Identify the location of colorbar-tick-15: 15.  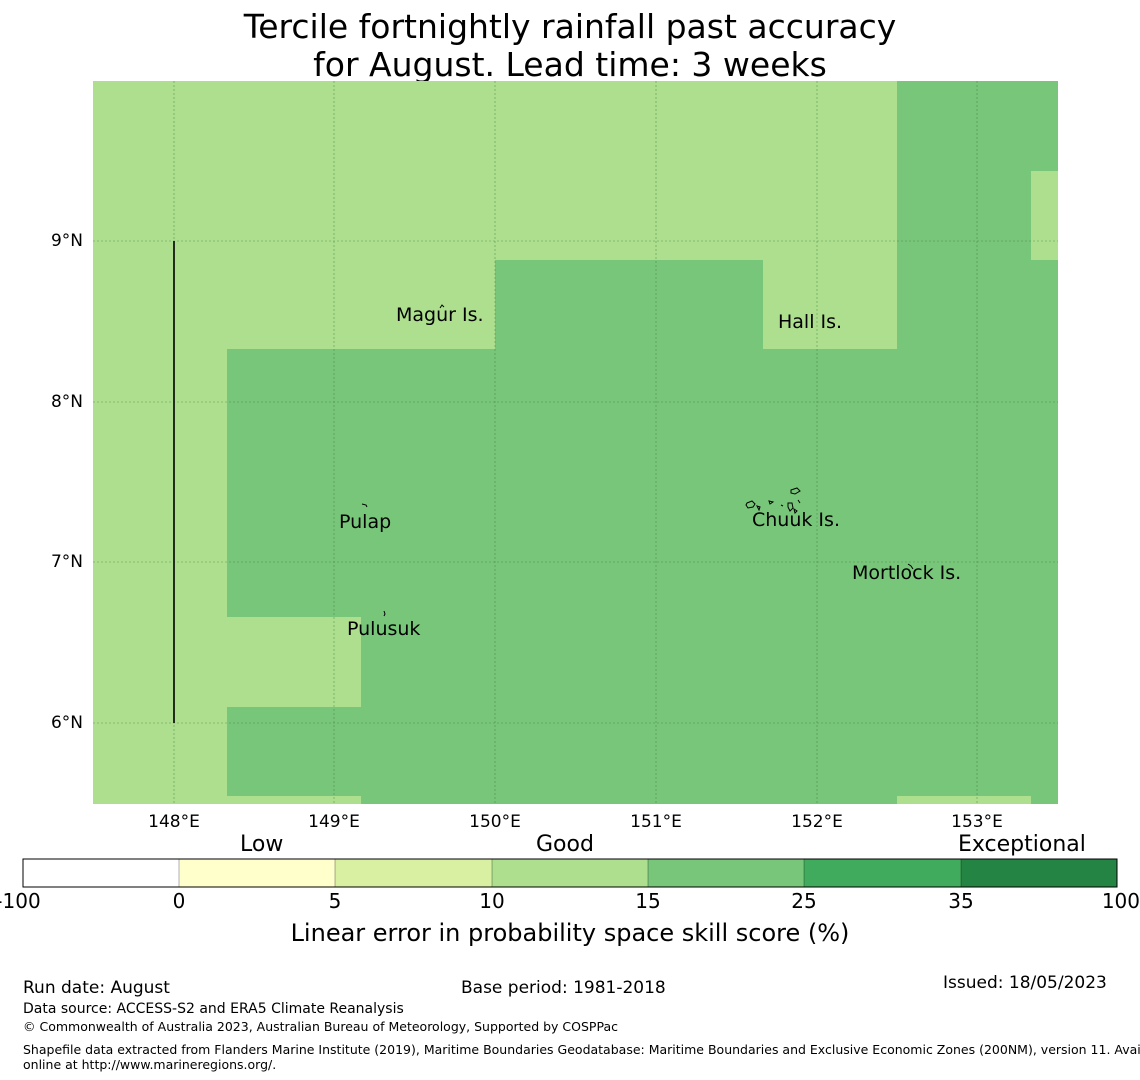
(648, 901).